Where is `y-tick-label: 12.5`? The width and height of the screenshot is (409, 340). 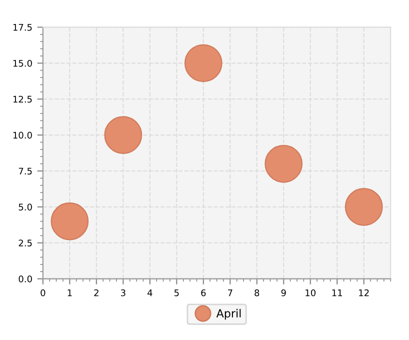
y-tick-label: 12.5 is located at coordinates (22, 99).